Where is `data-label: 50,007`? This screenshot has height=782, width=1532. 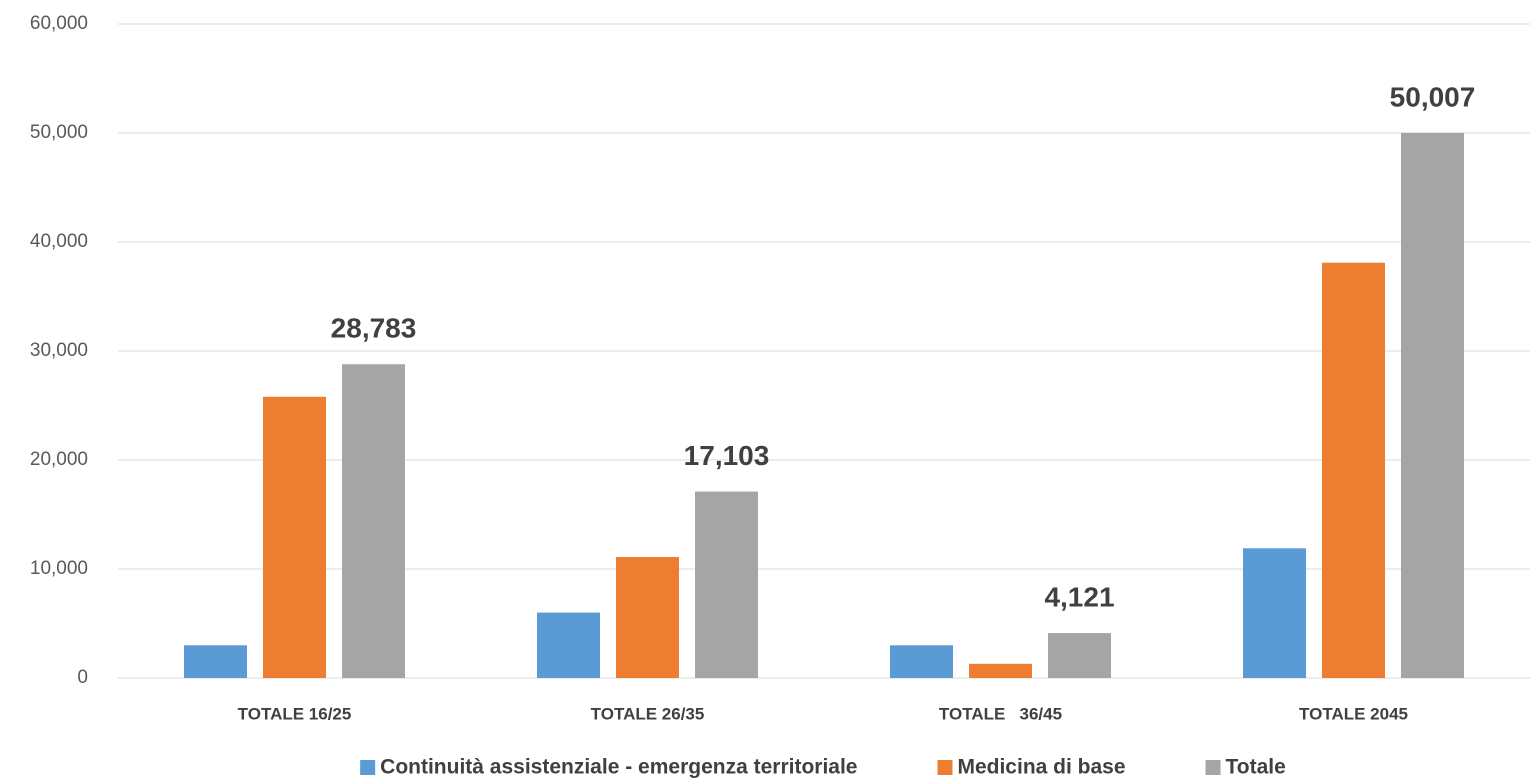 data-label: 50,007 is located at coordinates (1433, 96).